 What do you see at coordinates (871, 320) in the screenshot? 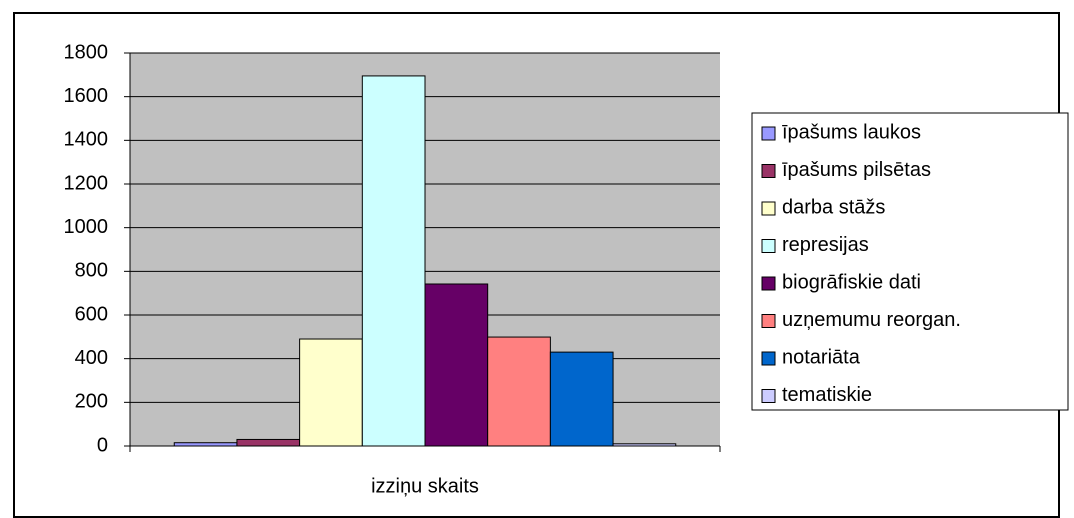
I see `legend-label: uzņemumu reorgan.` at bounding box center [871, 320].